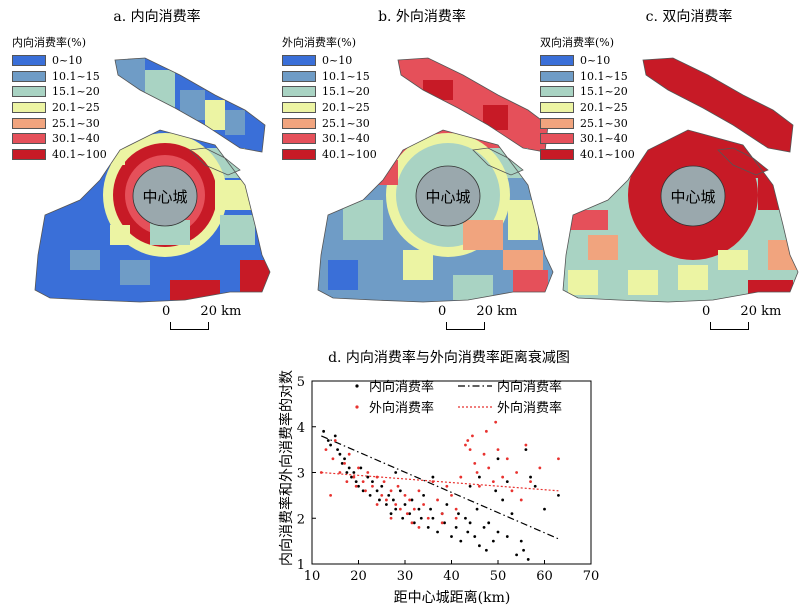 This screenshot has height=612, width=803. Describe the element at coordinates (529, 408) in the screenshot. I see `legend-label: 外向消费率` at that location.